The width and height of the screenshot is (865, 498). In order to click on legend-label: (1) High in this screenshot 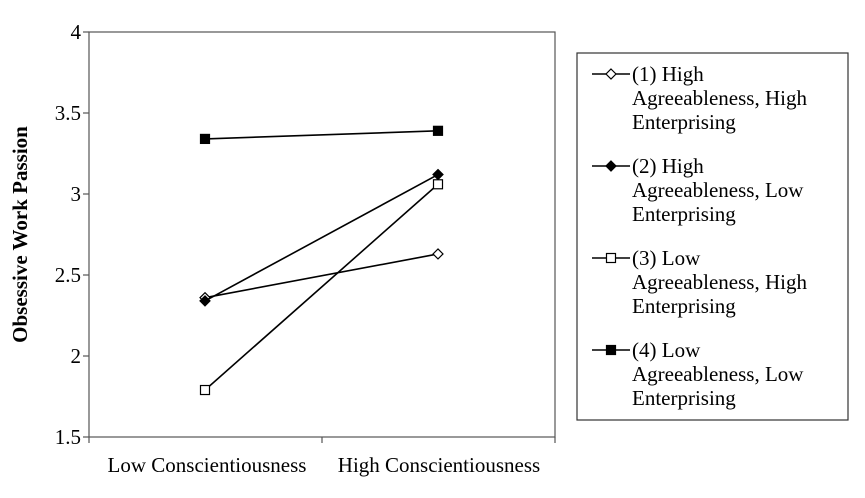, I will do `click(668, 74)`.